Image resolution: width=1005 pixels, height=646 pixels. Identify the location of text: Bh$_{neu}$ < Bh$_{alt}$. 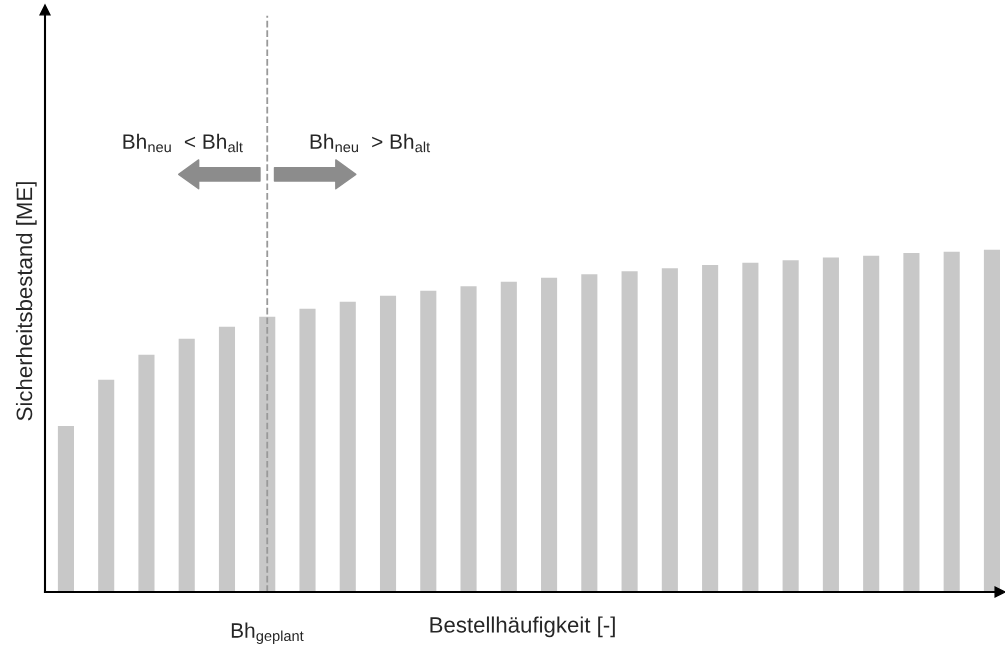
(183, 143).